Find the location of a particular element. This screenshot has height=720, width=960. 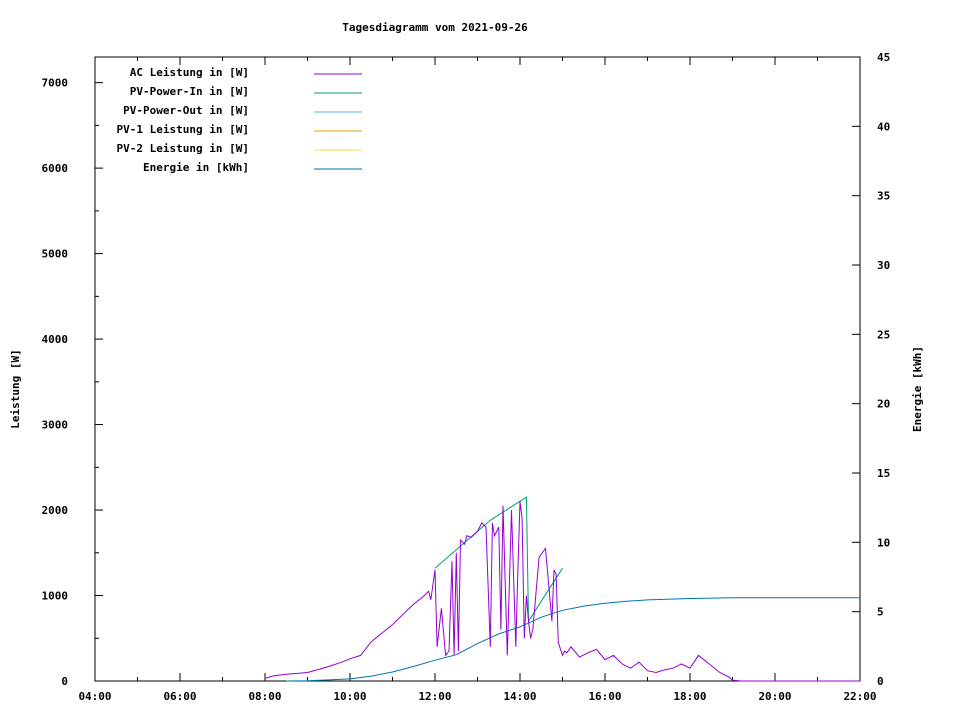

chart-title: Tagesdiagramm vom 2021-09-26 is located at coordinates (435, 27).